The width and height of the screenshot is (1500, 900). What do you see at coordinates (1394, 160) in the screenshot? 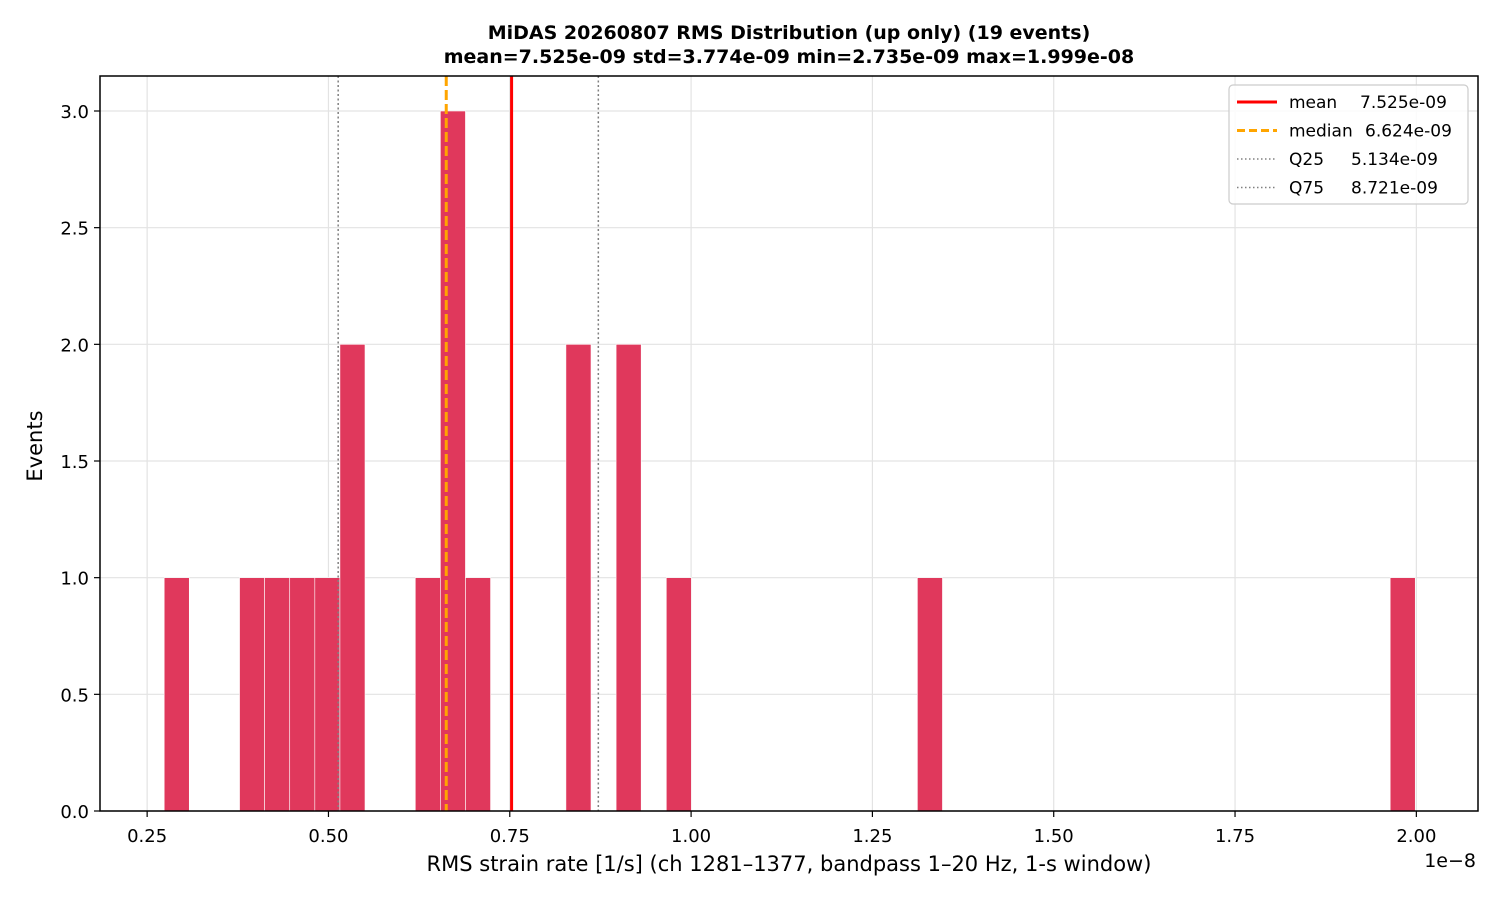
I see `legend-value-q25: 5.134e-09` at bounding box center [1394, 160].